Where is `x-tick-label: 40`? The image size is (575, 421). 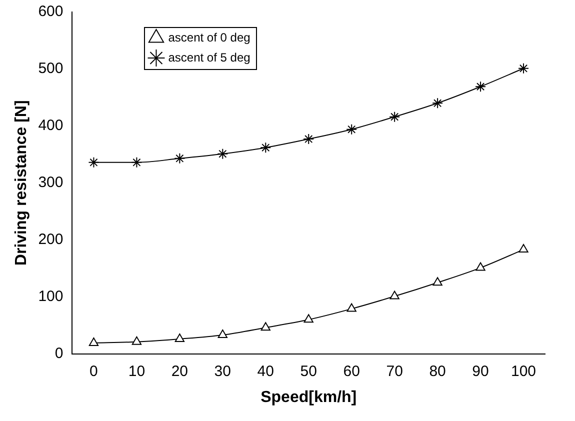
x-tick-label: 40 is located at coordinates (265, 371).